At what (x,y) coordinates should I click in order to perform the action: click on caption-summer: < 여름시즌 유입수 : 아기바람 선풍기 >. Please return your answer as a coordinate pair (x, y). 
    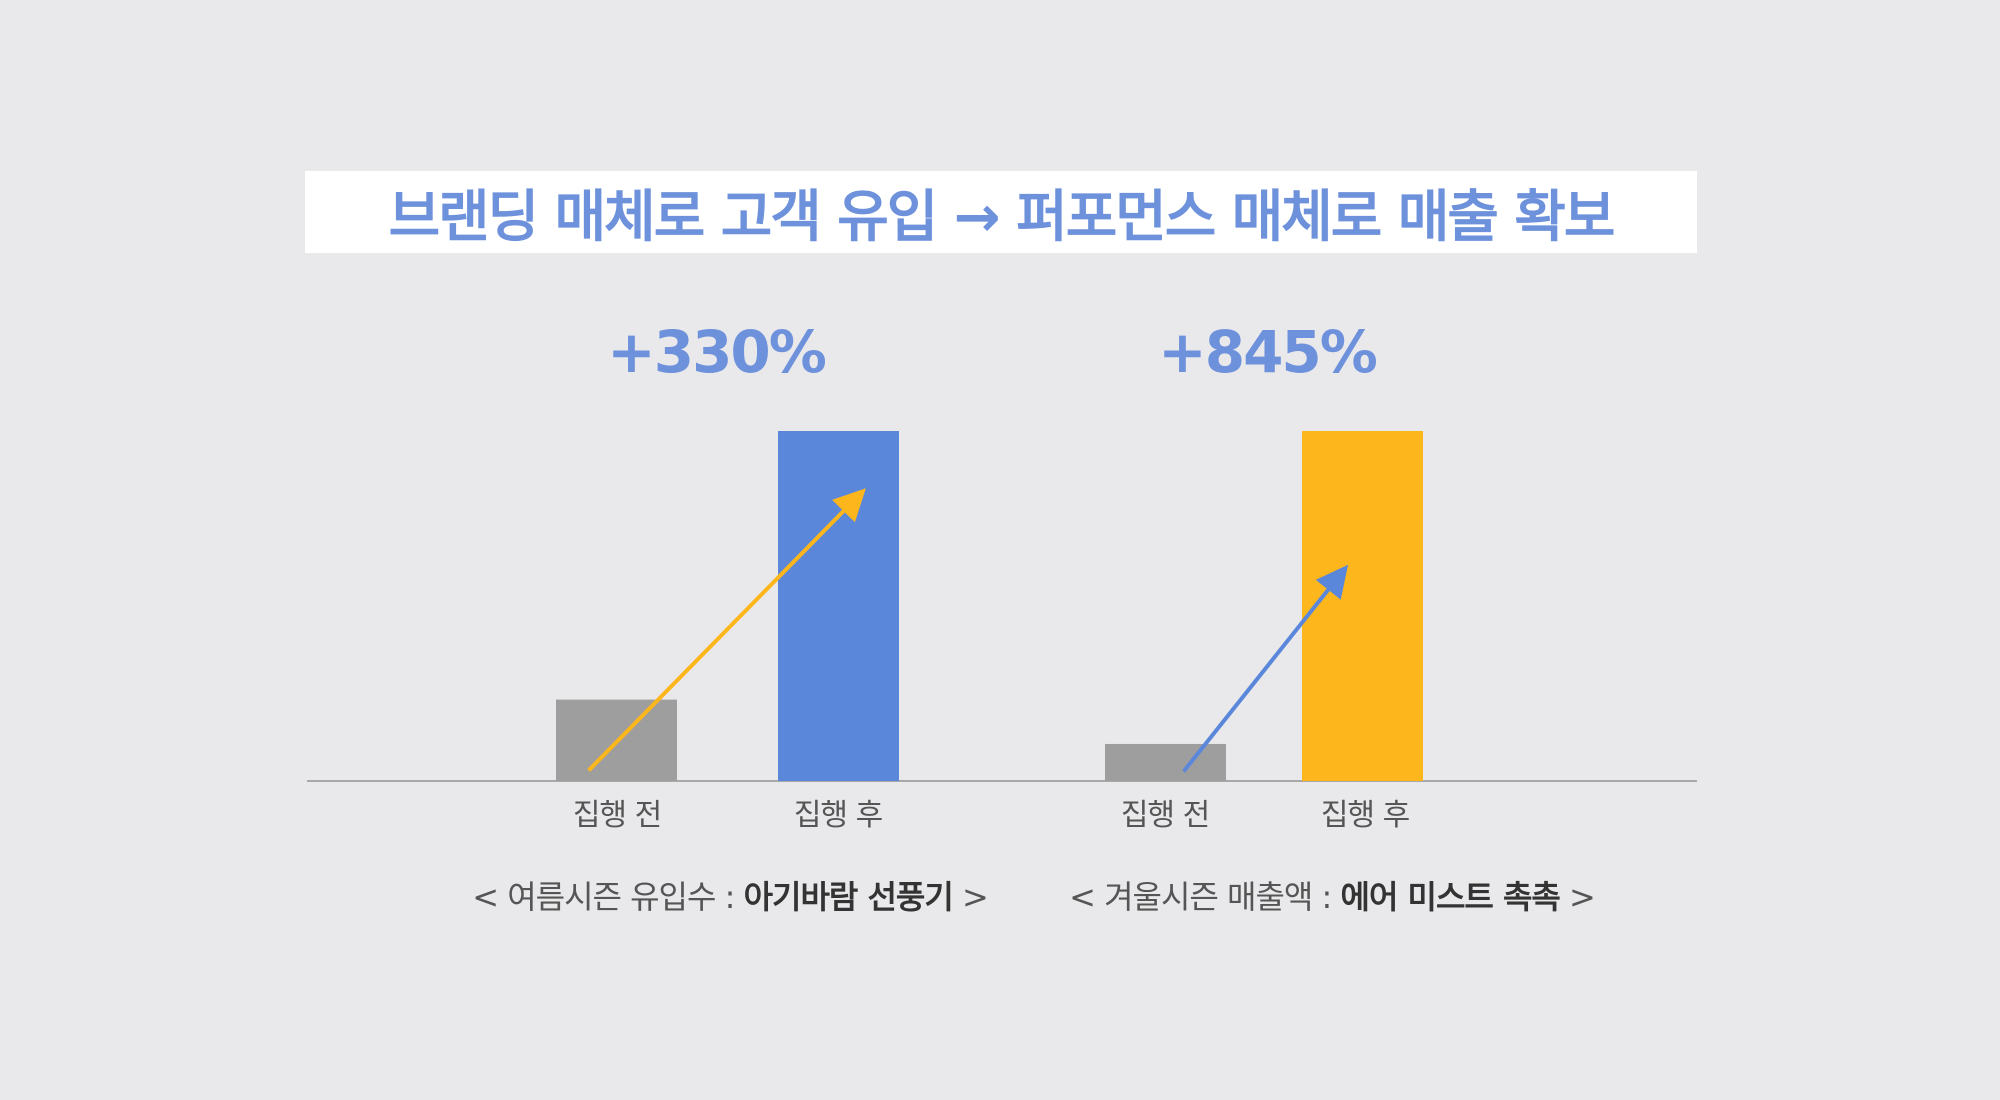
    Looking at the image, I should click on (730, 895).